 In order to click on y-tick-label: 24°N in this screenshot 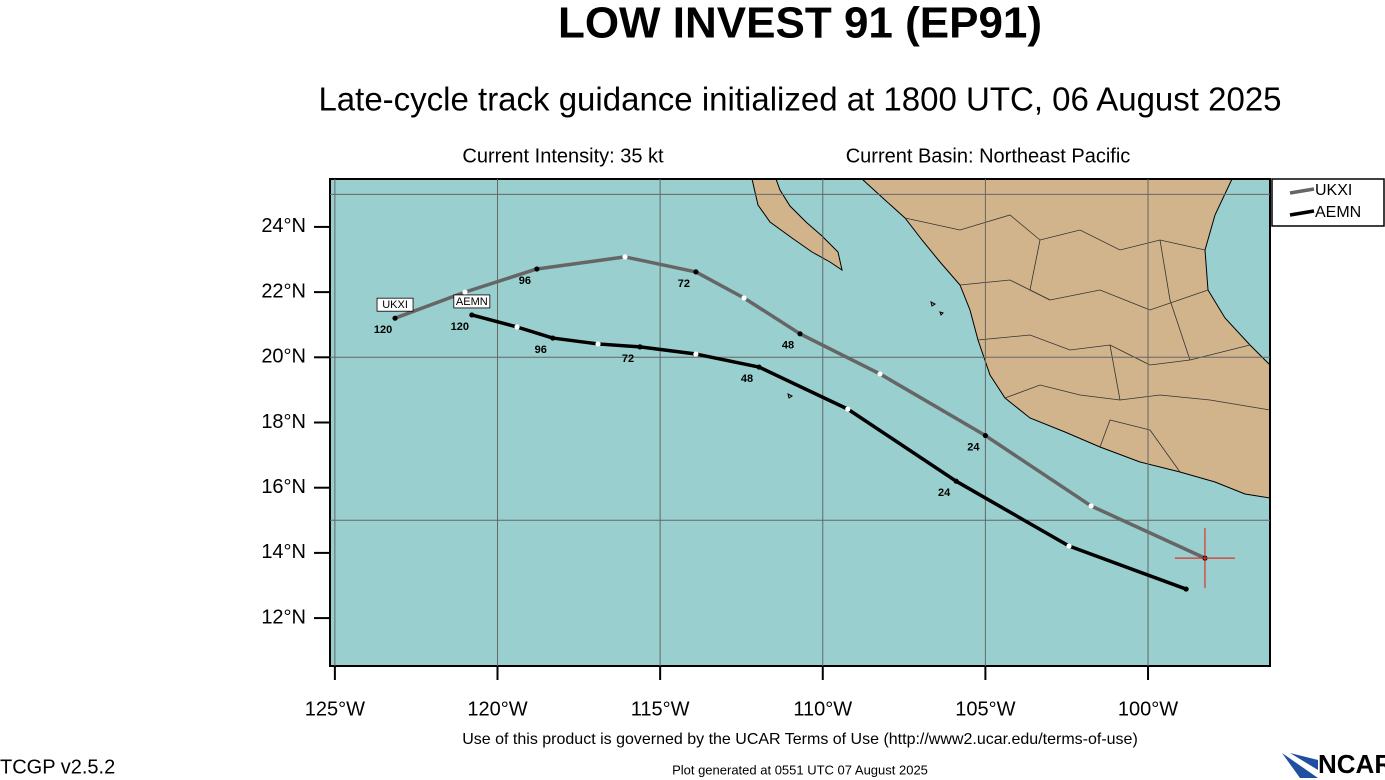, I will do `click(283, 226)`.